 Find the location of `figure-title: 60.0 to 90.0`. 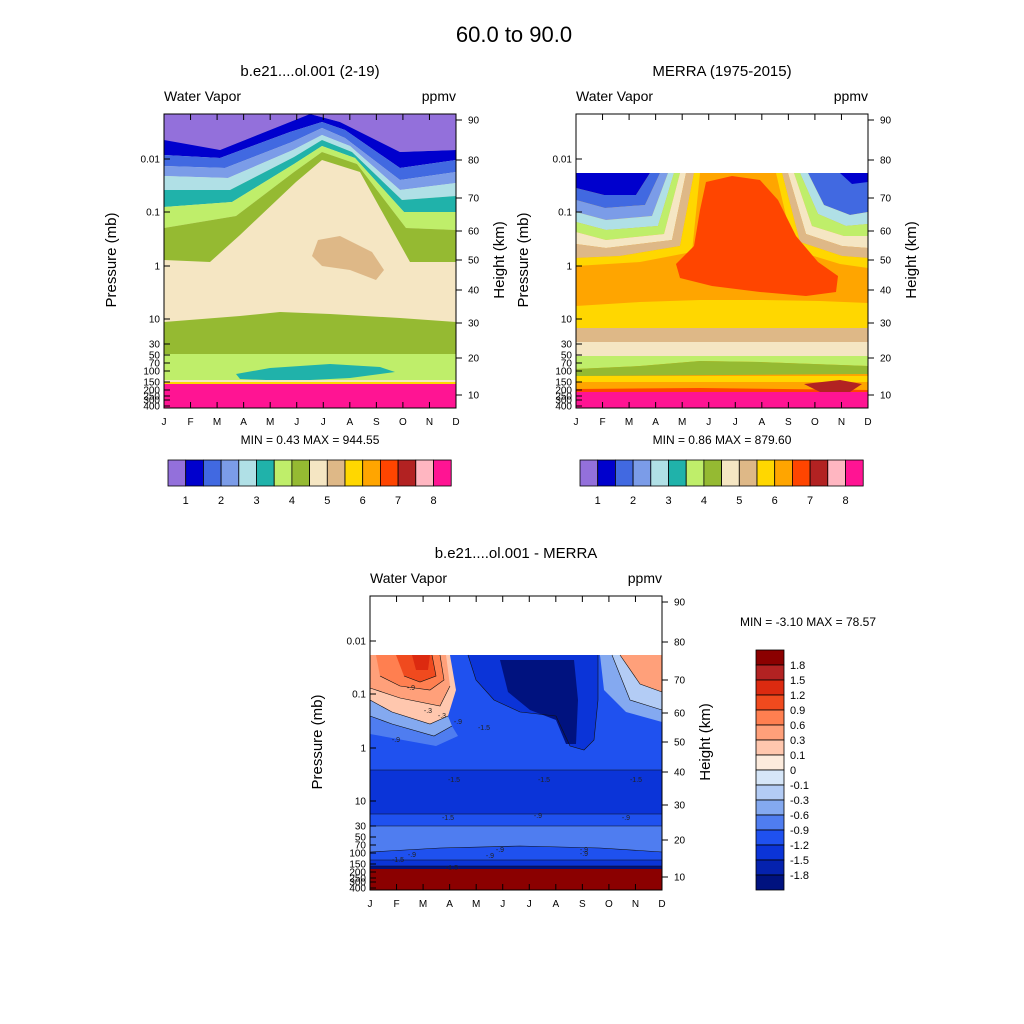

figure-title: 60.0 to 90.0 is located at coordinates (514, 34).